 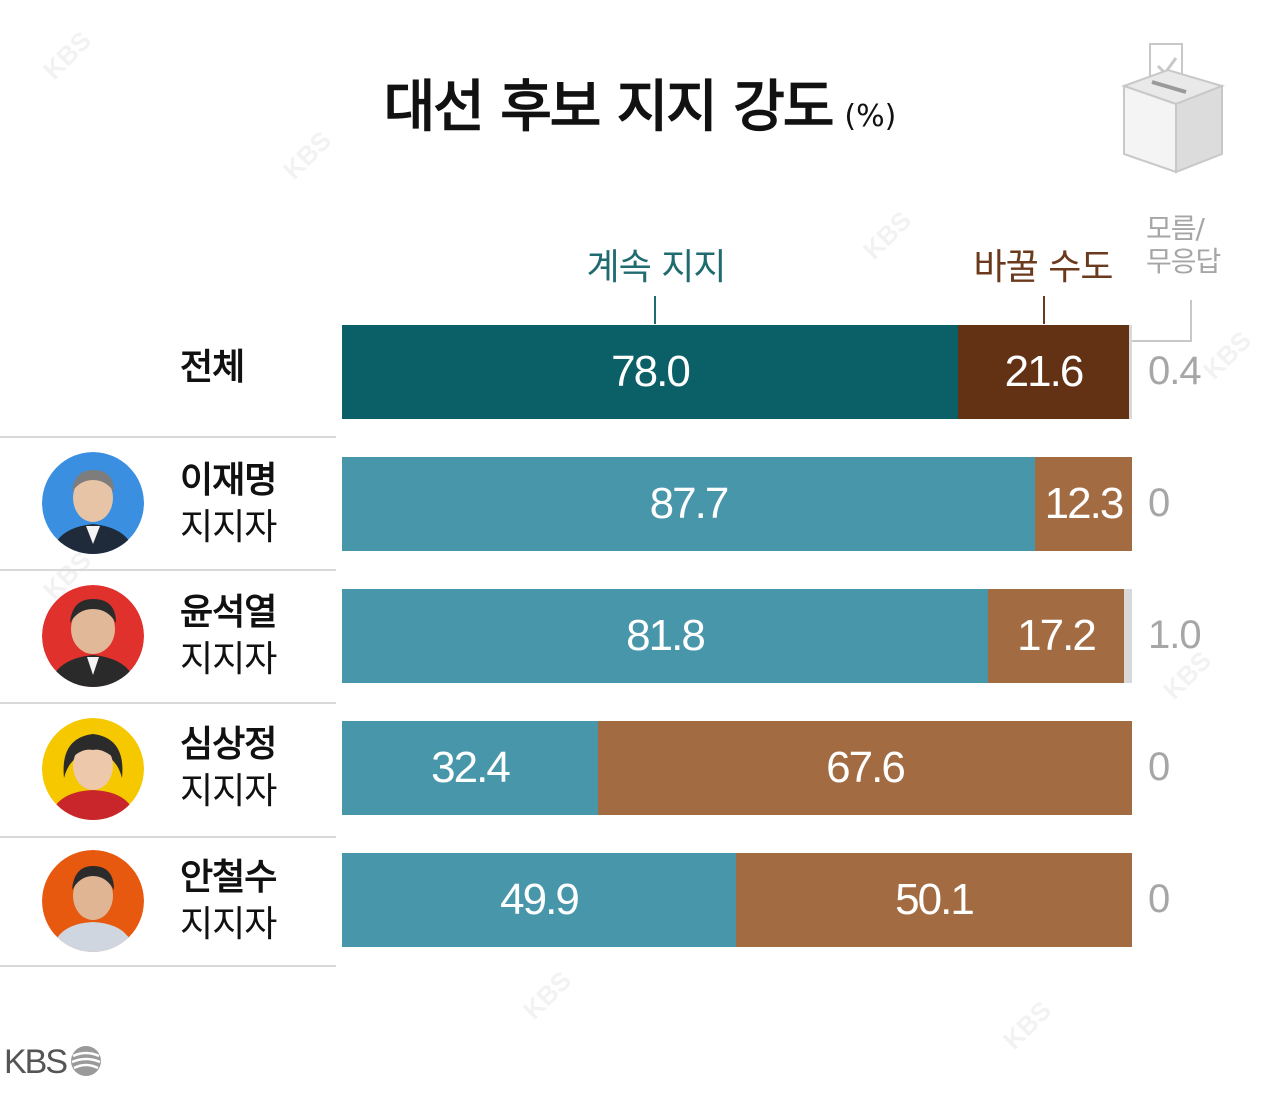 I want to click on row-label-total: 전체, so click(x=212, y=368).